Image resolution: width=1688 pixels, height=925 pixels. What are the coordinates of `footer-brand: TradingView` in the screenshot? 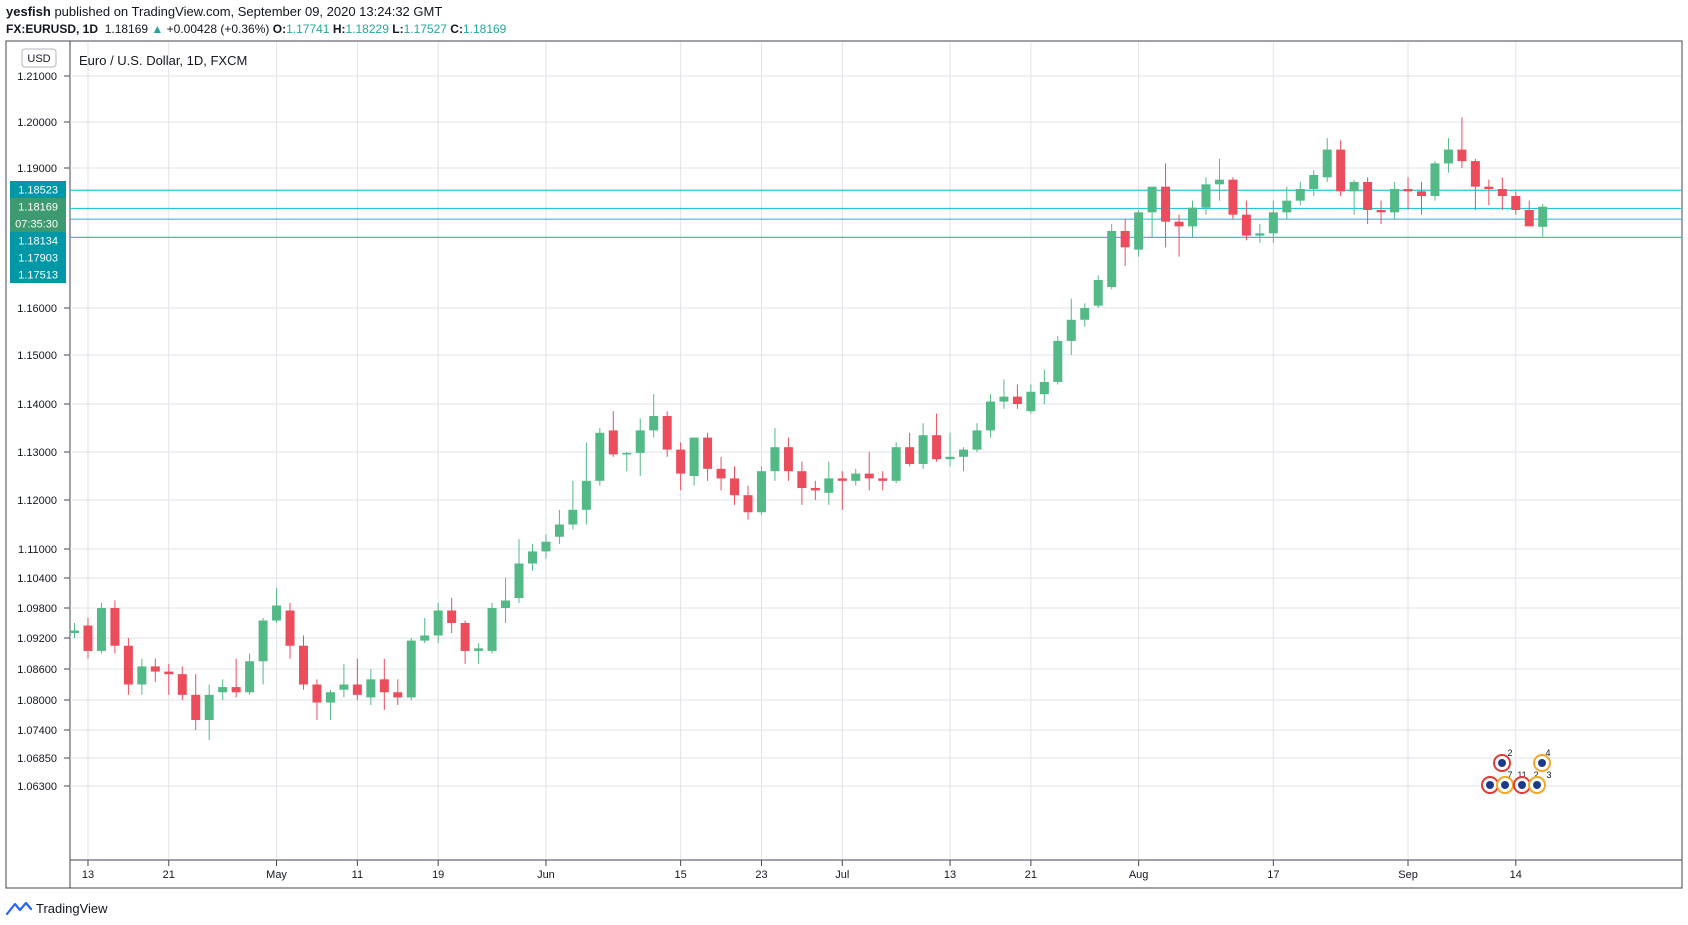 It's located at (57, 908).